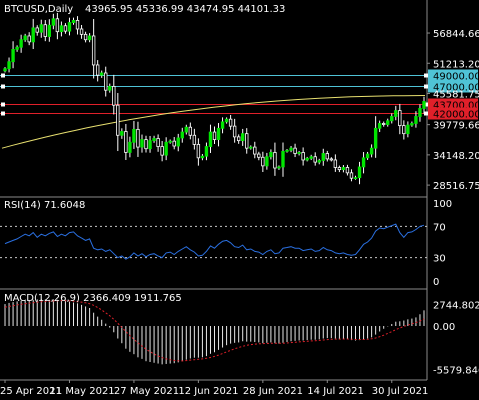  I want to click on moving-average-line, so click(213, 122).